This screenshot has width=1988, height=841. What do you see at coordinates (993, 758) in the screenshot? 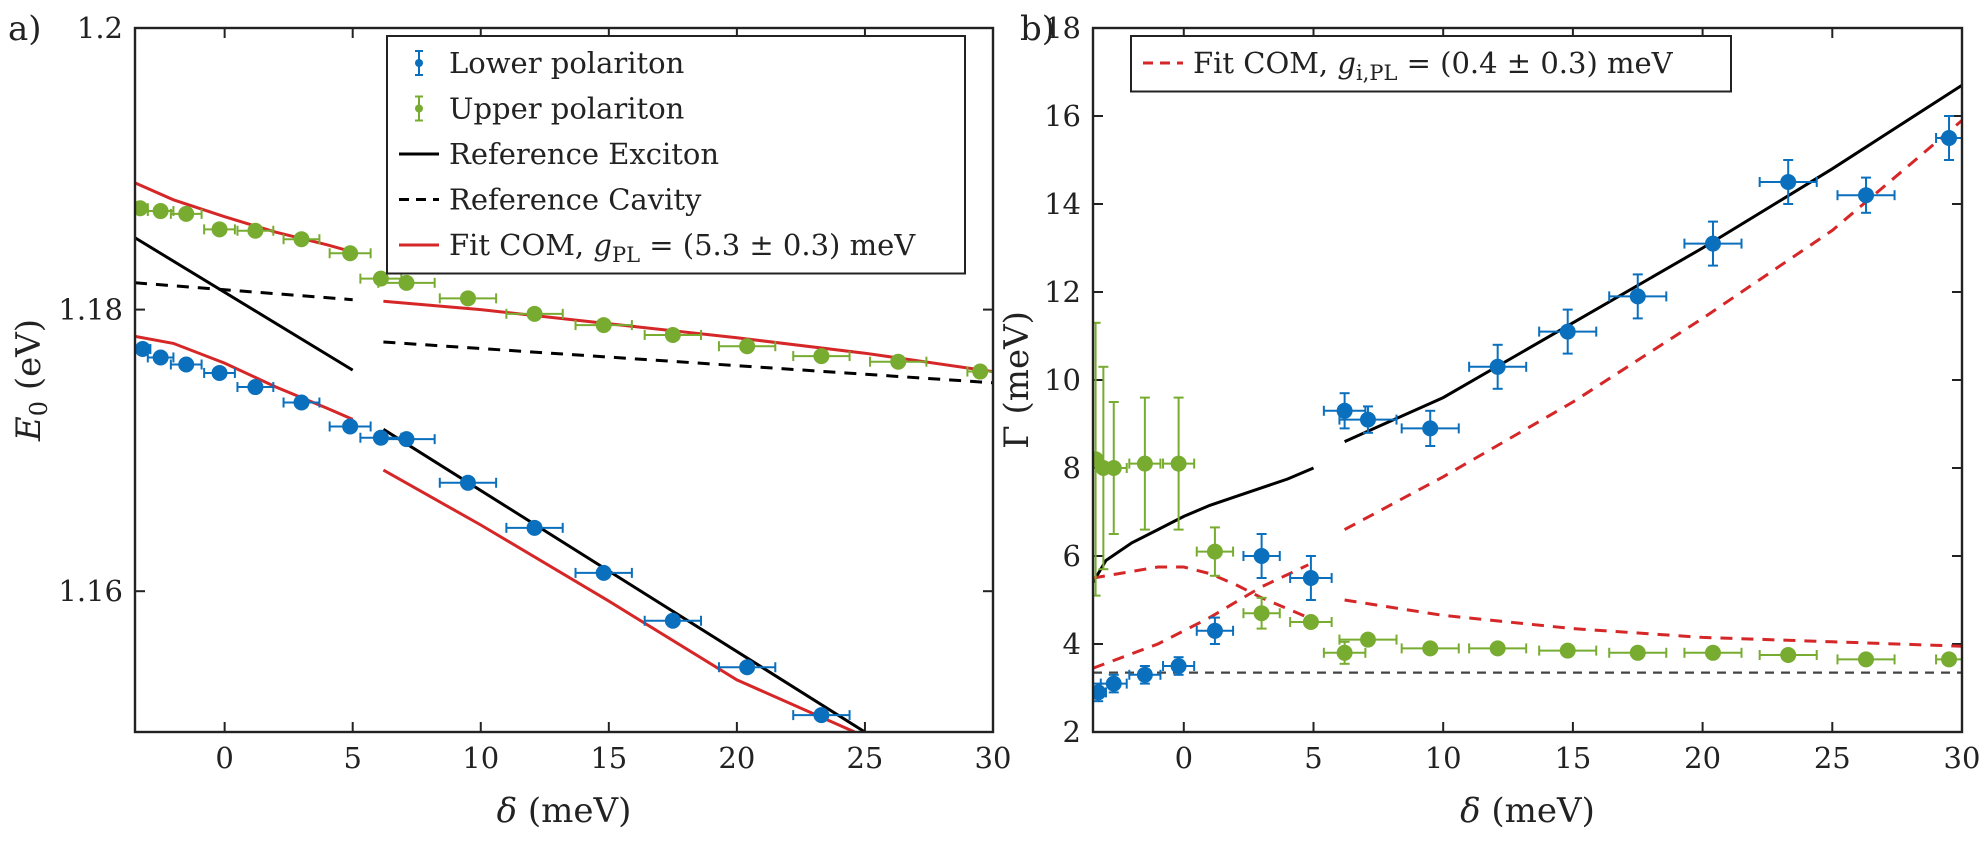
I see `x-tick-label: 30` at bounding box center [993, 758].